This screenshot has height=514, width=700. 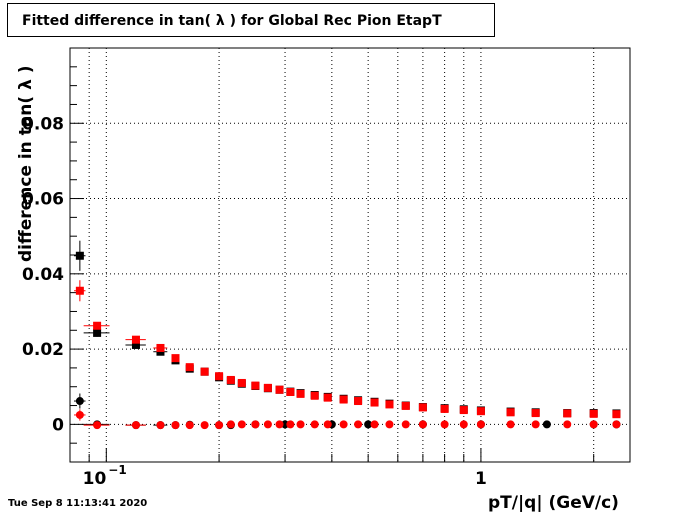 I want to click on series-group, so click(x=347, y=419).